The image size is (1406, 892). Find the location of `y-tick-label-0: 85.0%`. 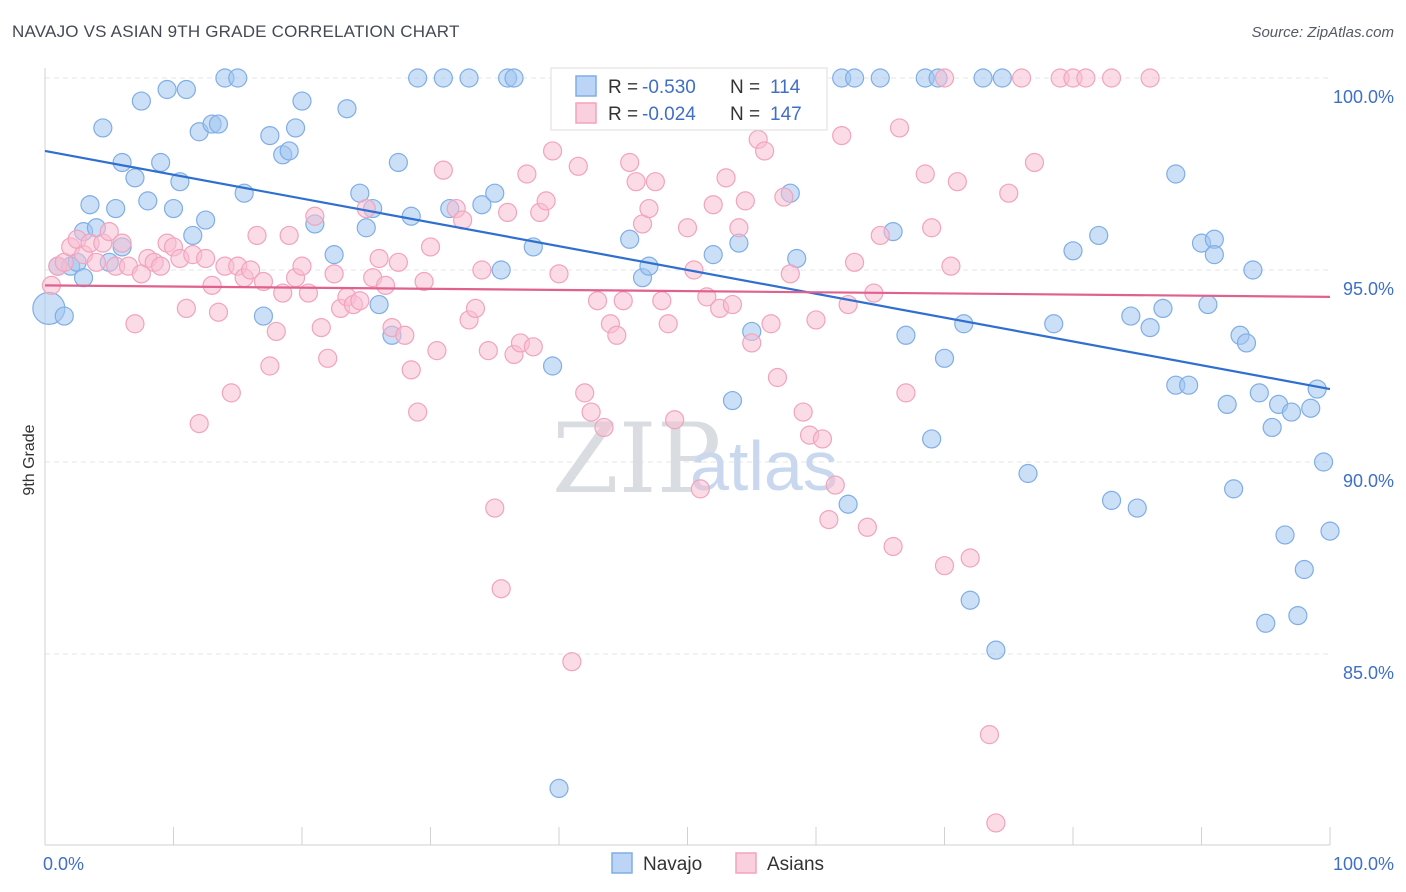

y-tick-label-0: 85.0% is located at coordinates (1368, 673).